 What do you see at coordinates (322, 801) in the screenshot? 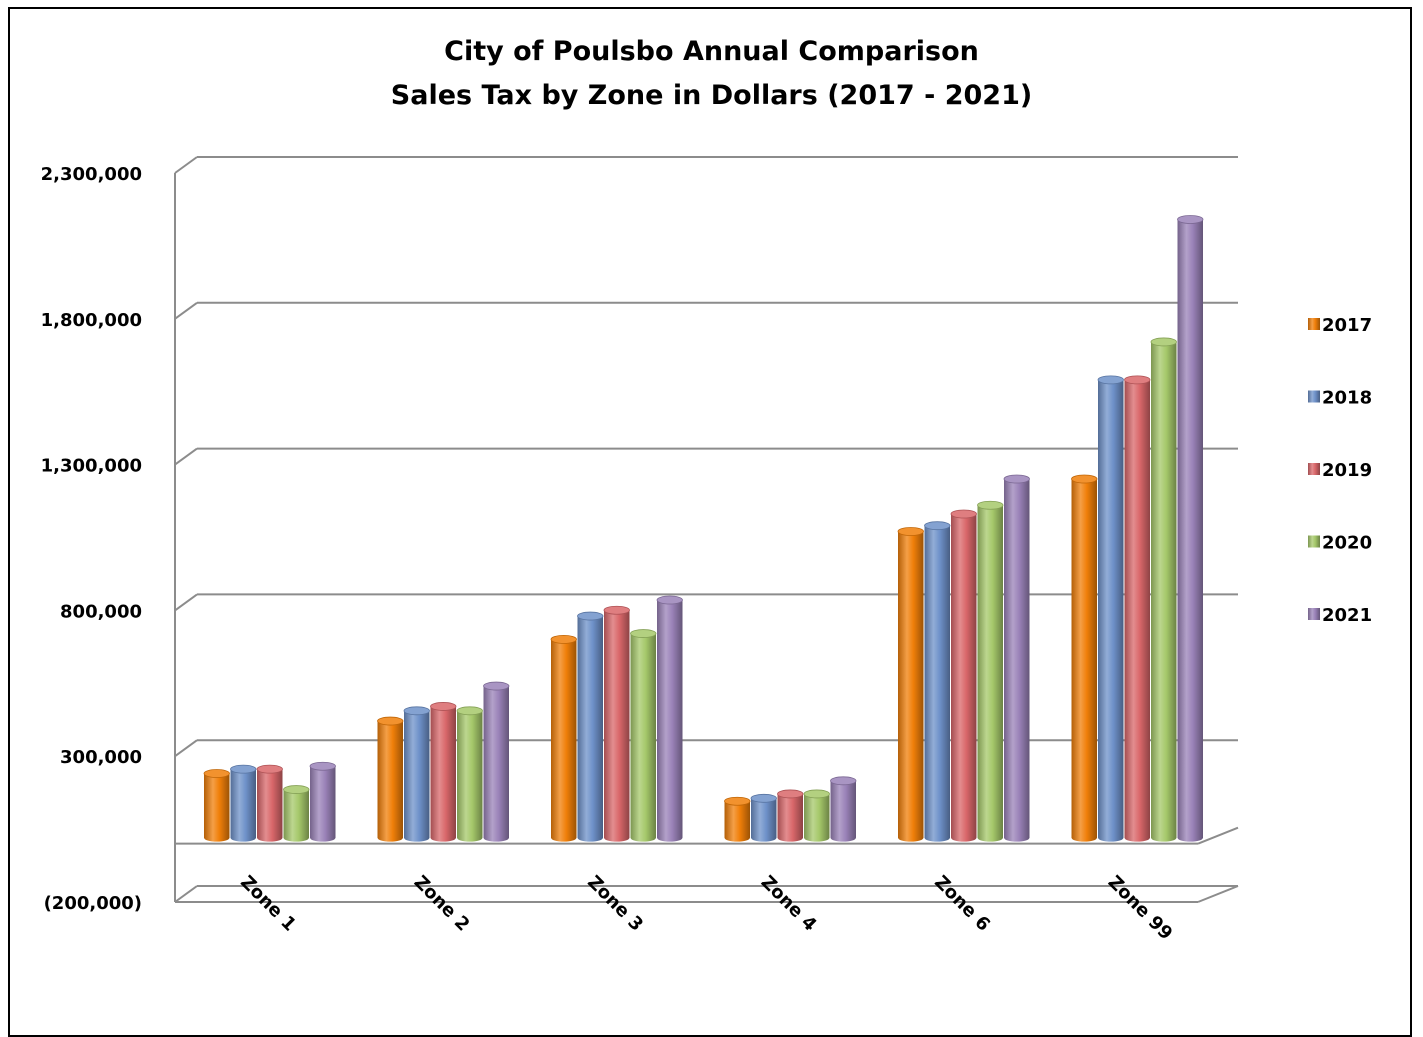
I see `bar-zone-1-2021` at bounding box center [322, 801].